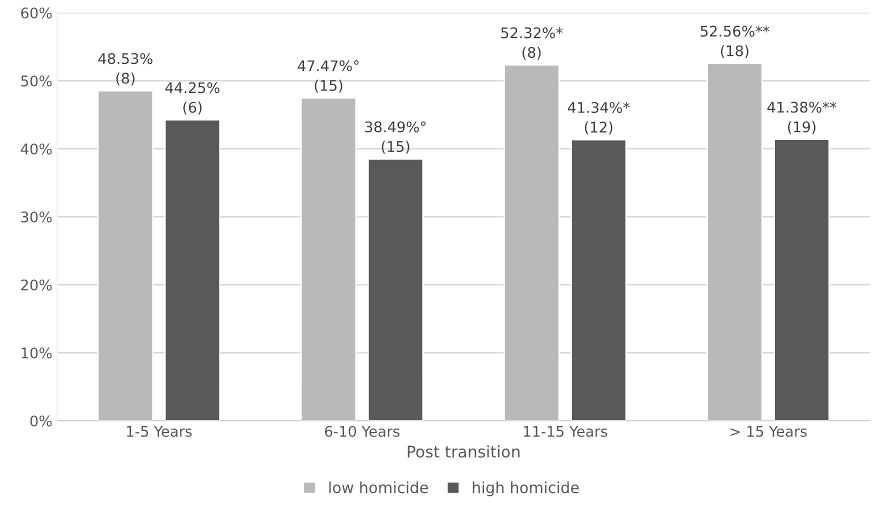 The image size is (883, 510). I want to click on data-label: 41.34%* (12), so click(599, 118).